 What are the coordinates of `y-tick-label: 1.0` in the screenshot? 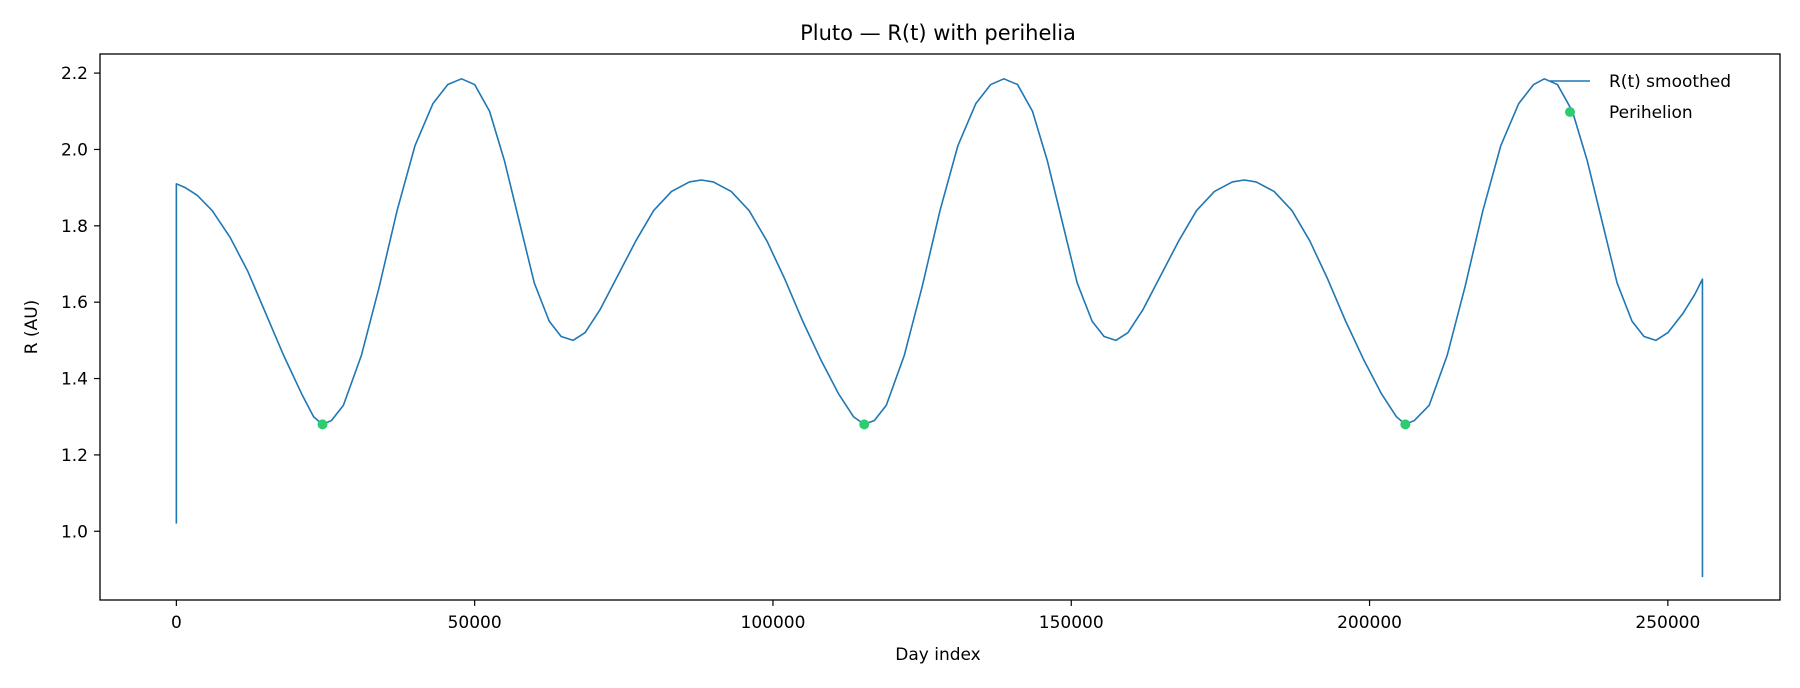 It's located at (74, 532).